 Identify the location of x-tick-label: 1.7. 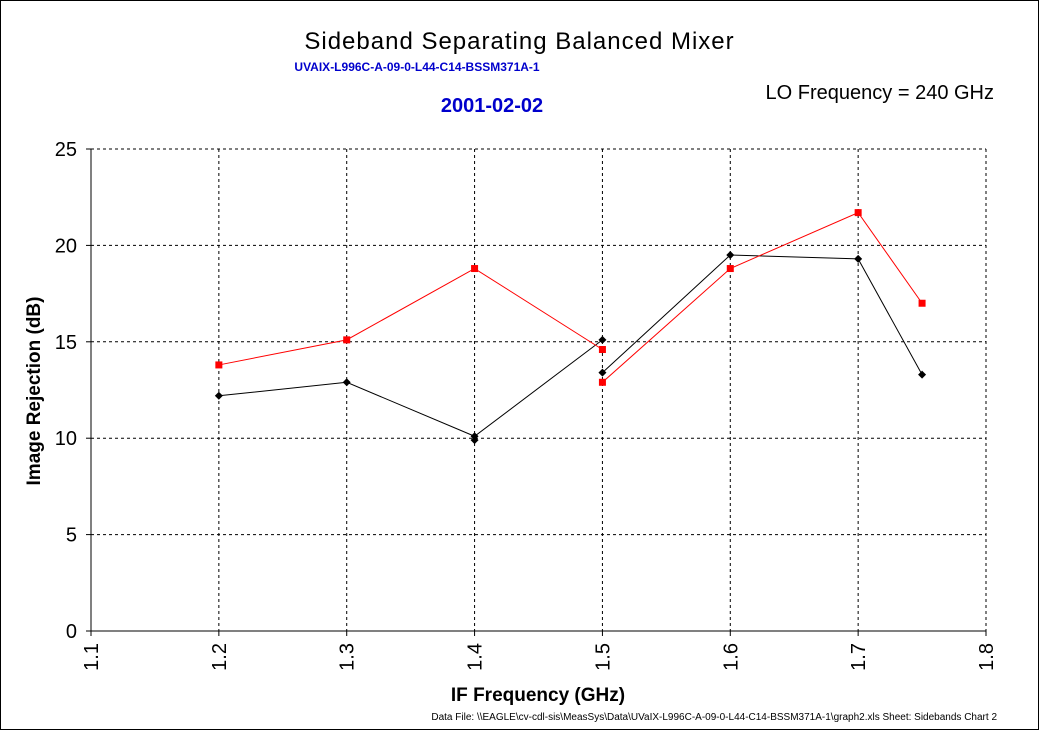
(859, 657).